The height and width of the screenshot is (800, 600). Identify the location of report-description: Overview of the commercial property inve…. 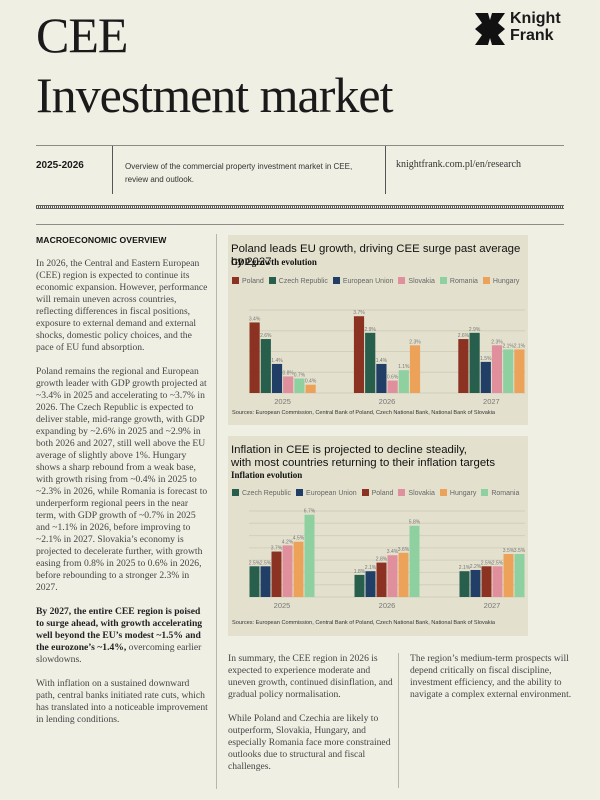
(239, 173).